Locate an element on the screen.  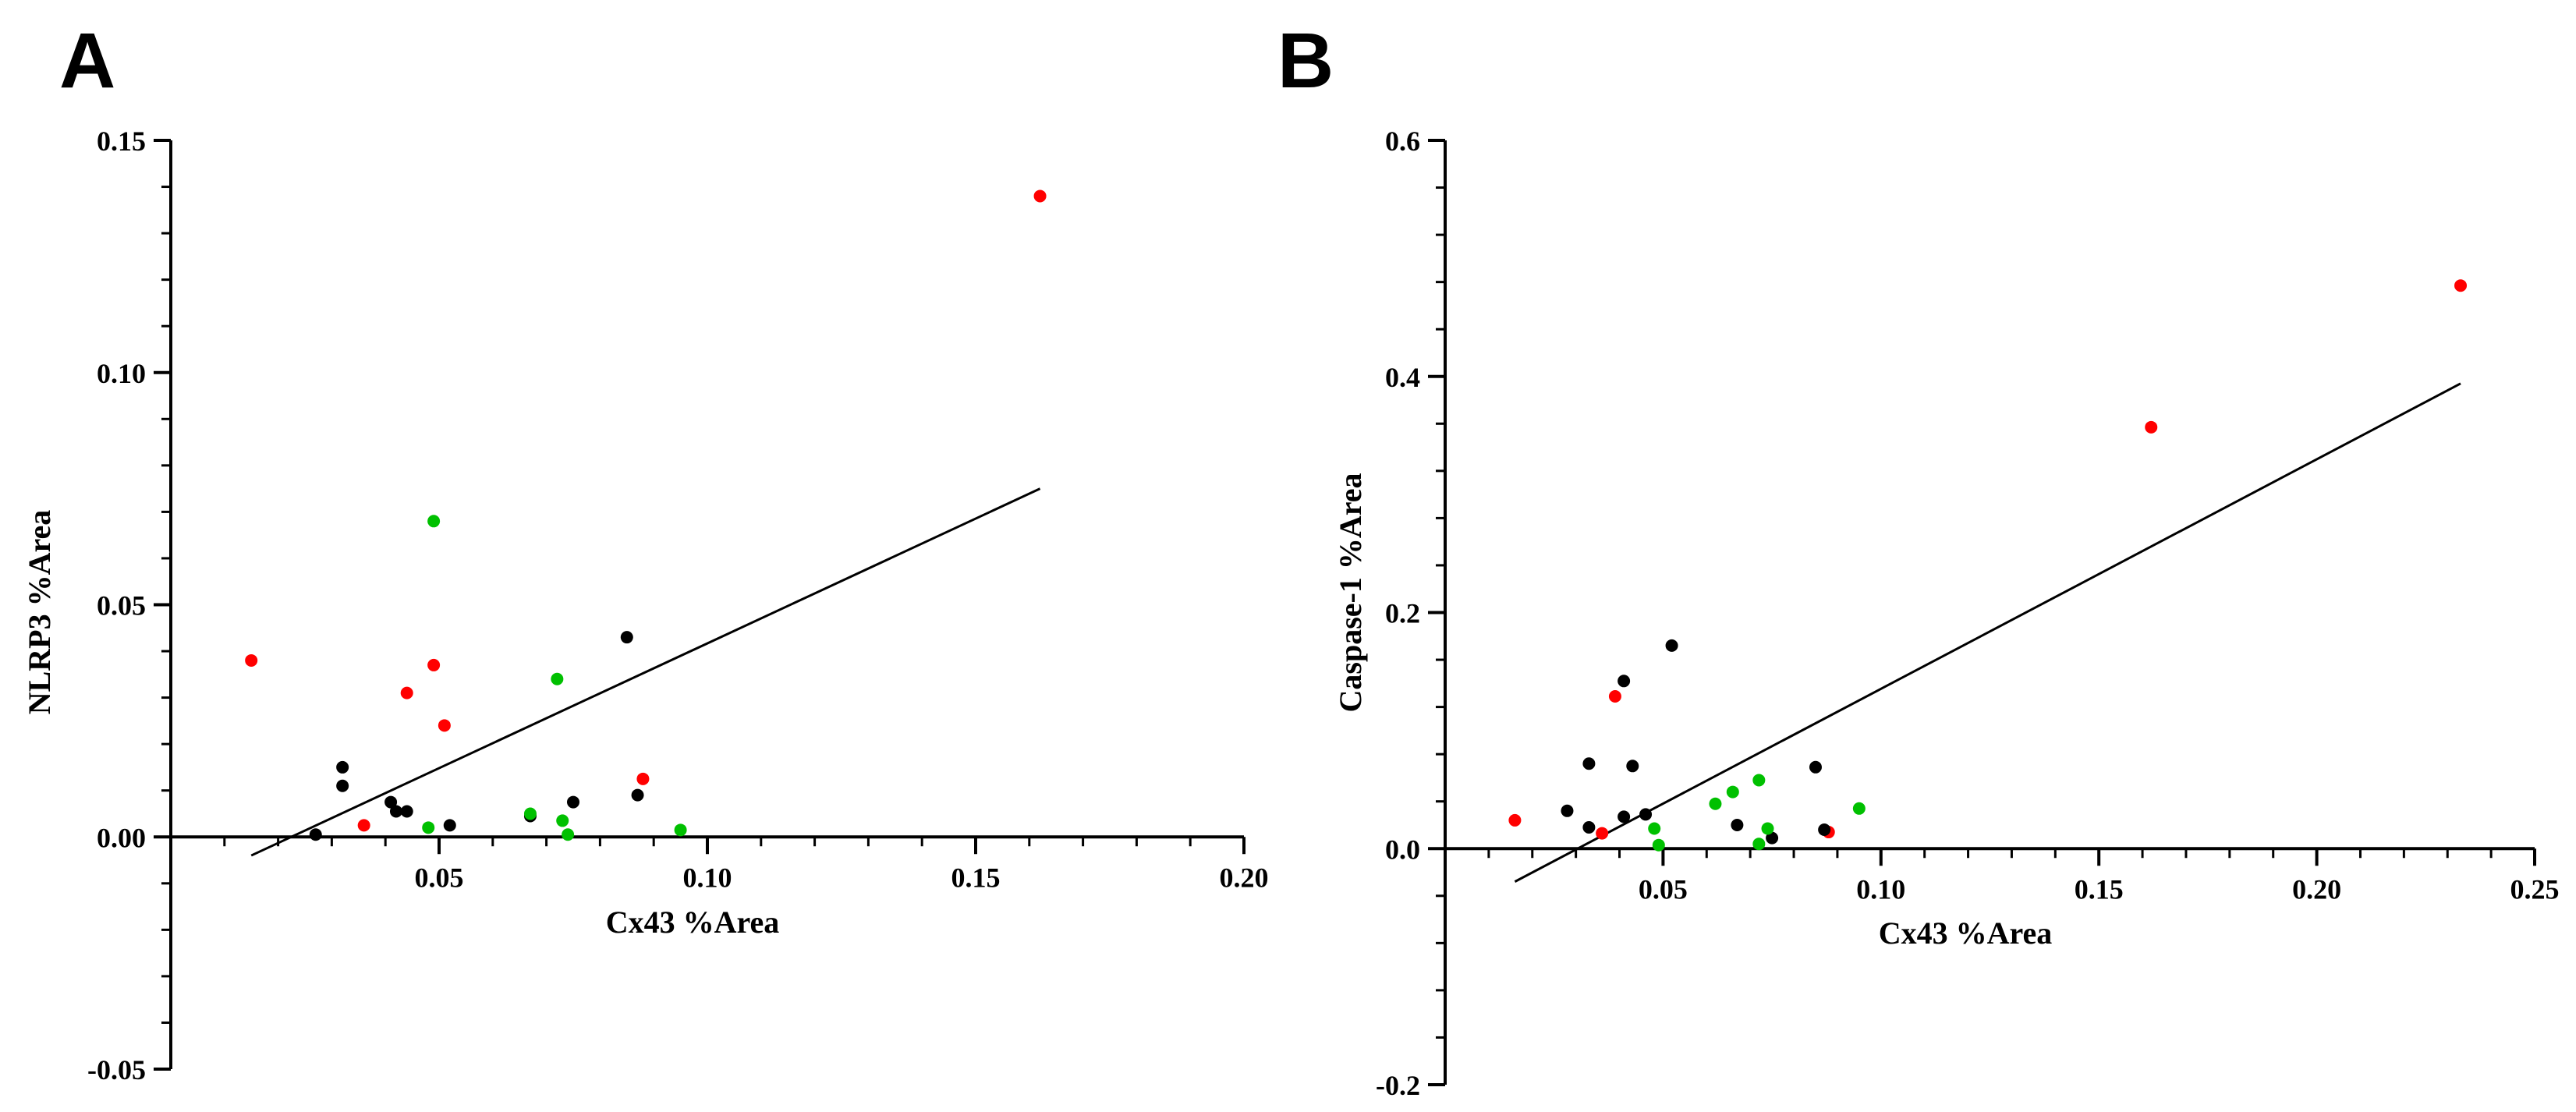
y-tick-label: 0.2 is located at coordinates (1402, 613).